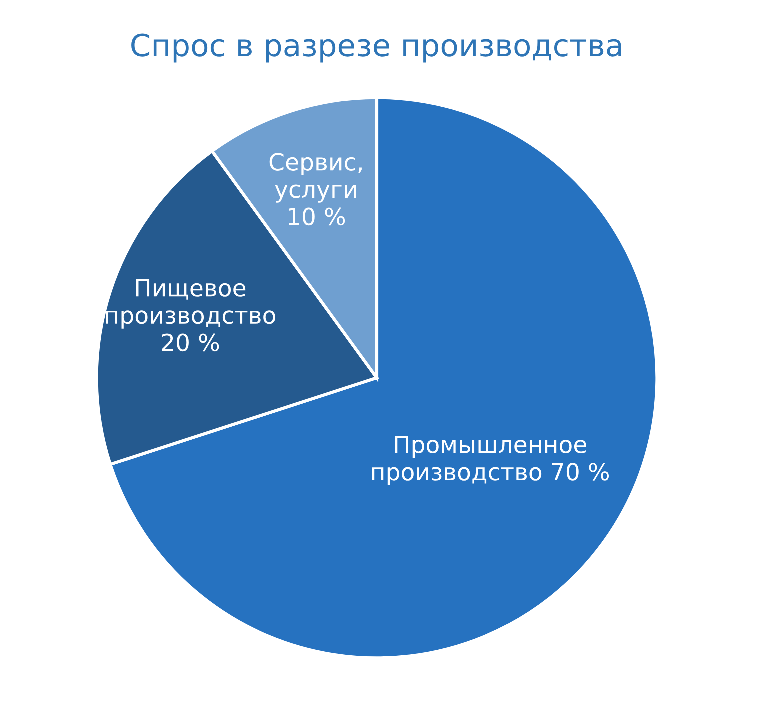 The image size is (763, 708). I want to click on slice-label: Пищевое производство, so click(191, 304).